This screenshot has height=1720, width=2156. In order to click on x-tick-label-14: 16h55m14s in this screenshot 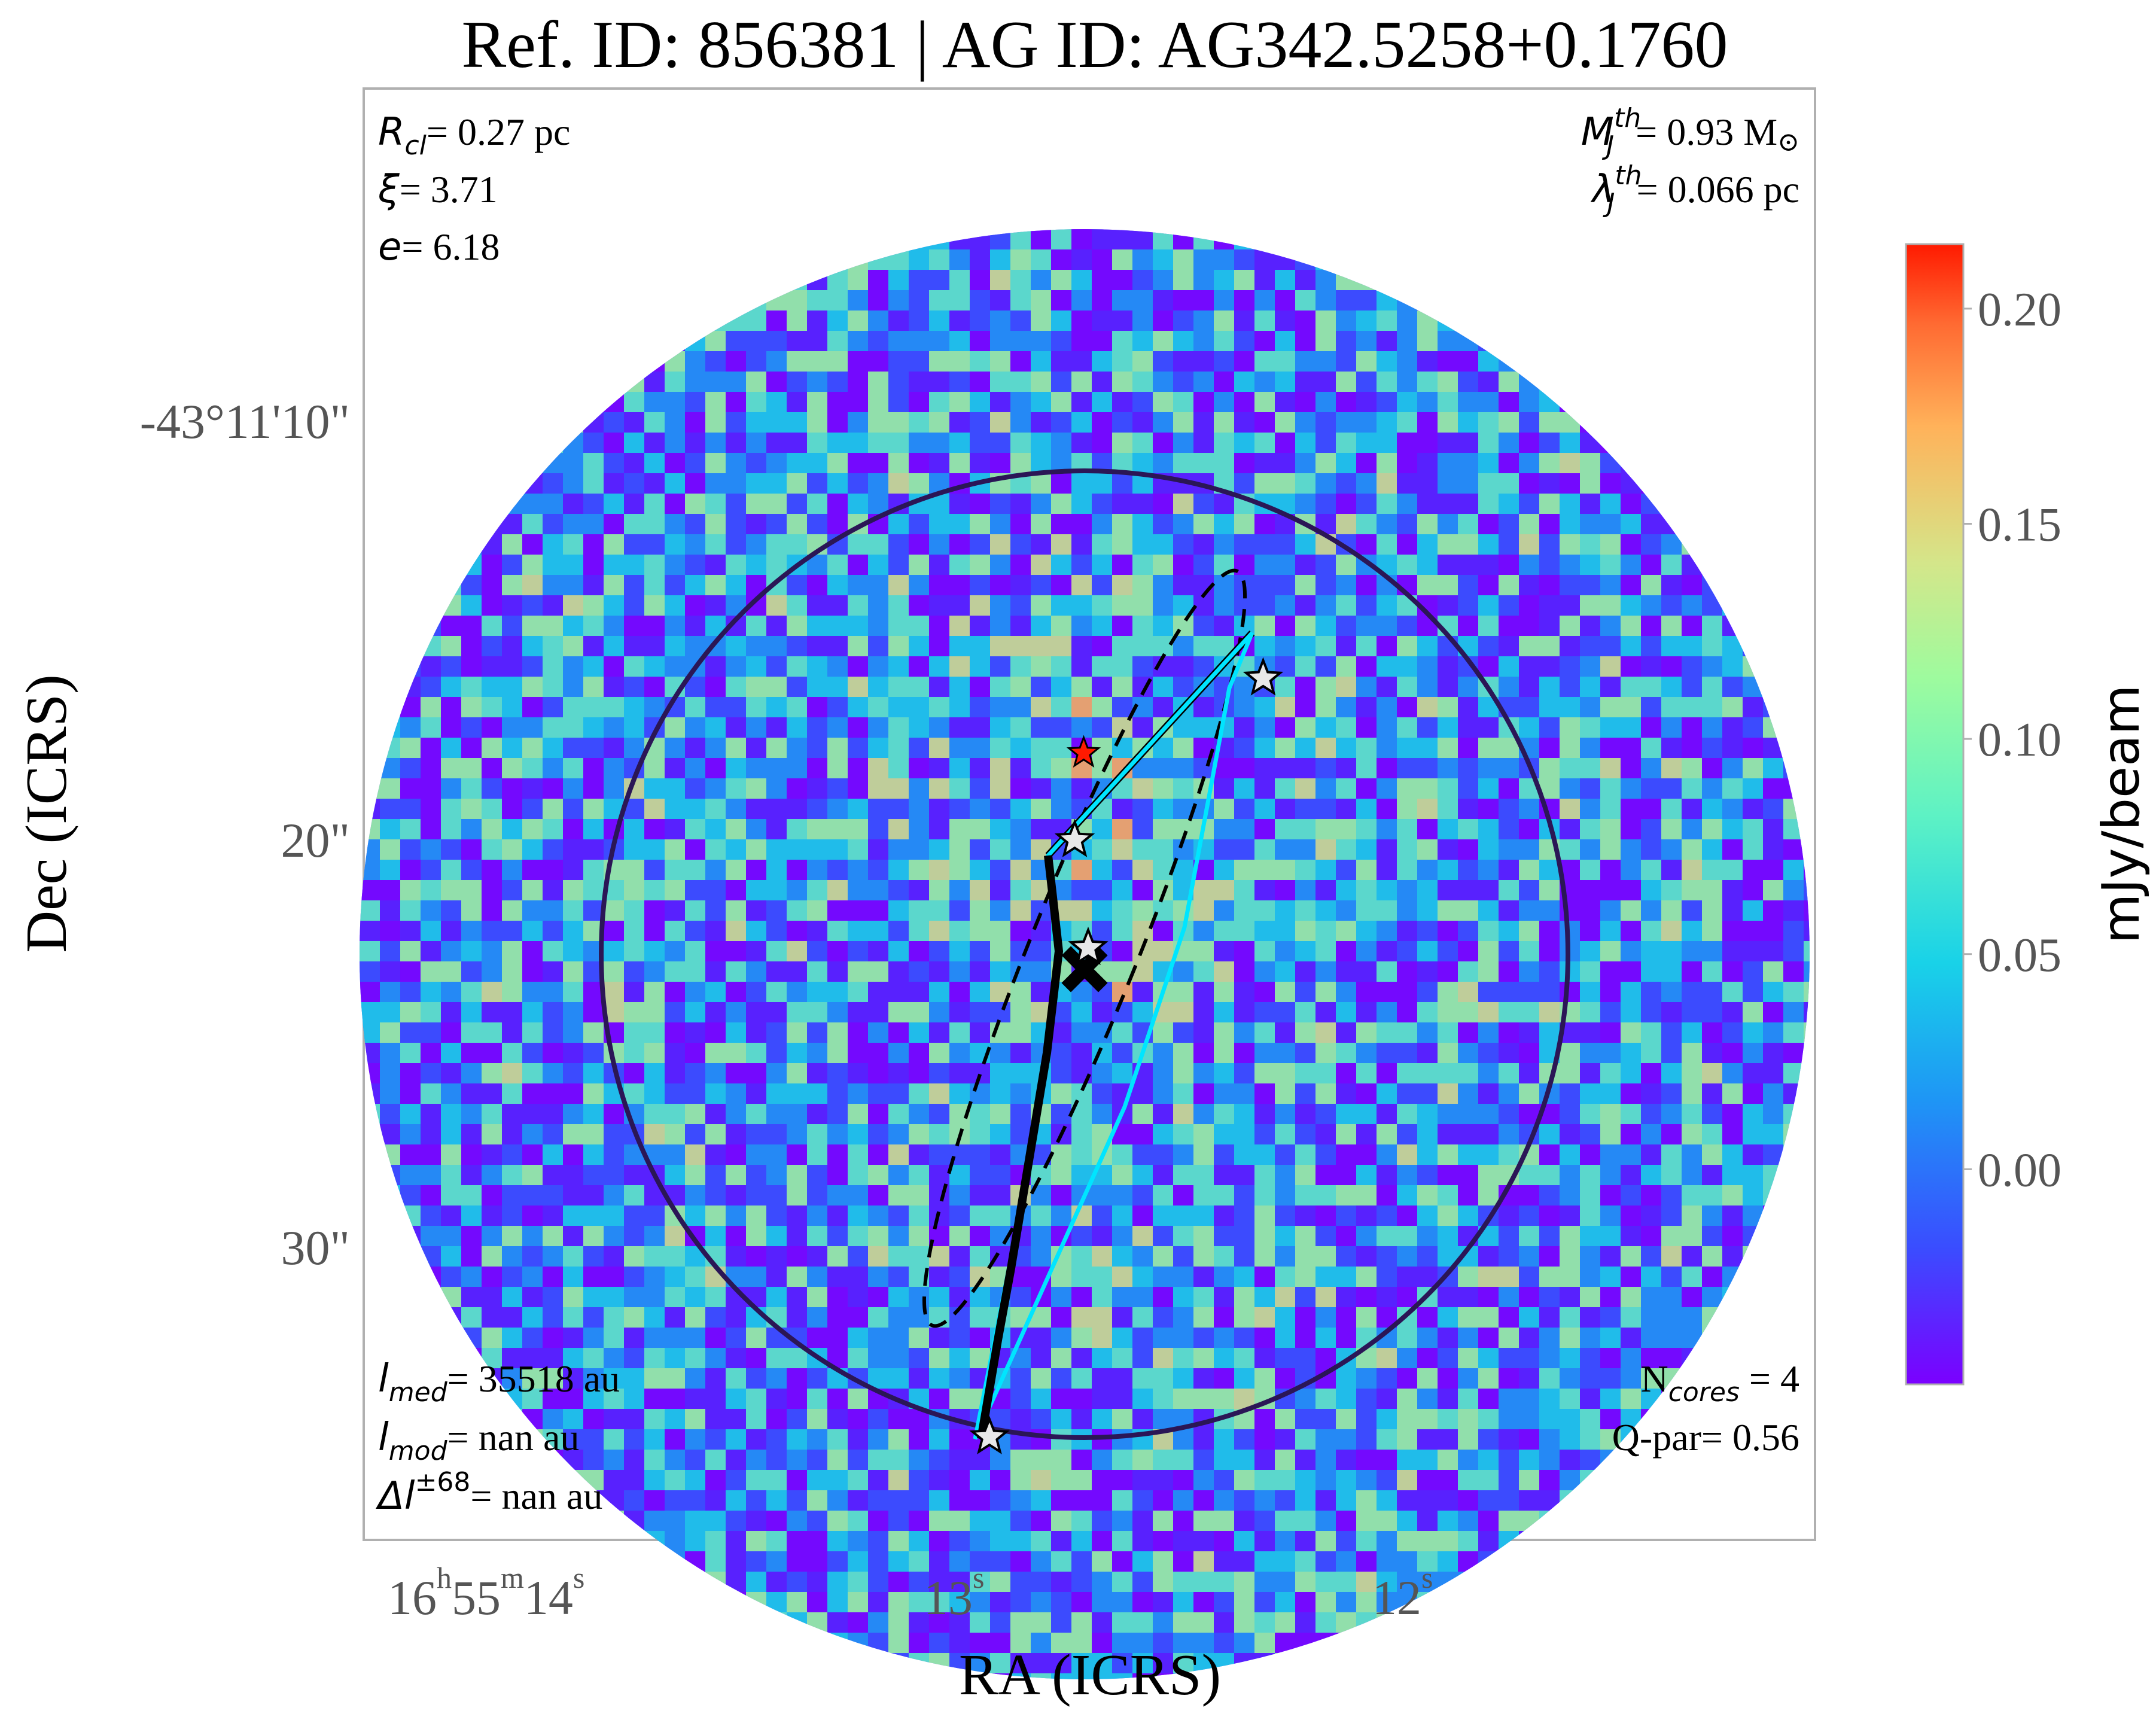, I will do `click(486, 1593)`.